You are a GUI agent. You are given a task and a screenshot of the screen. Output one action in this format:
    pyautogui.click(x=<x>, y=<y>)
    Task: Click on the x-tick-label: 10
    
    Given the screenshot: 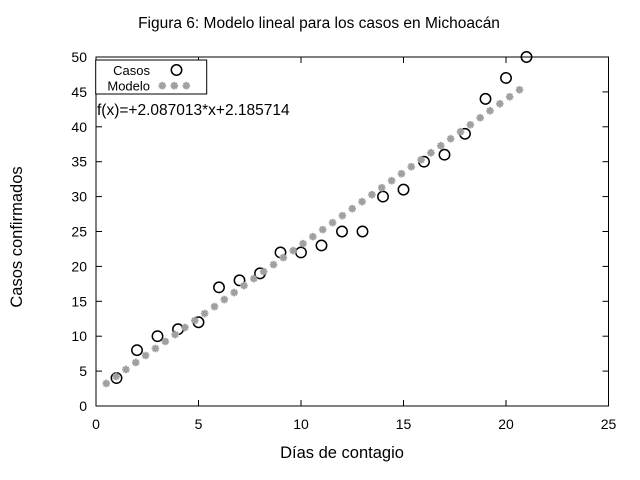 What is the action you would take?
    pyautogui.click(x=301, y=424)
    